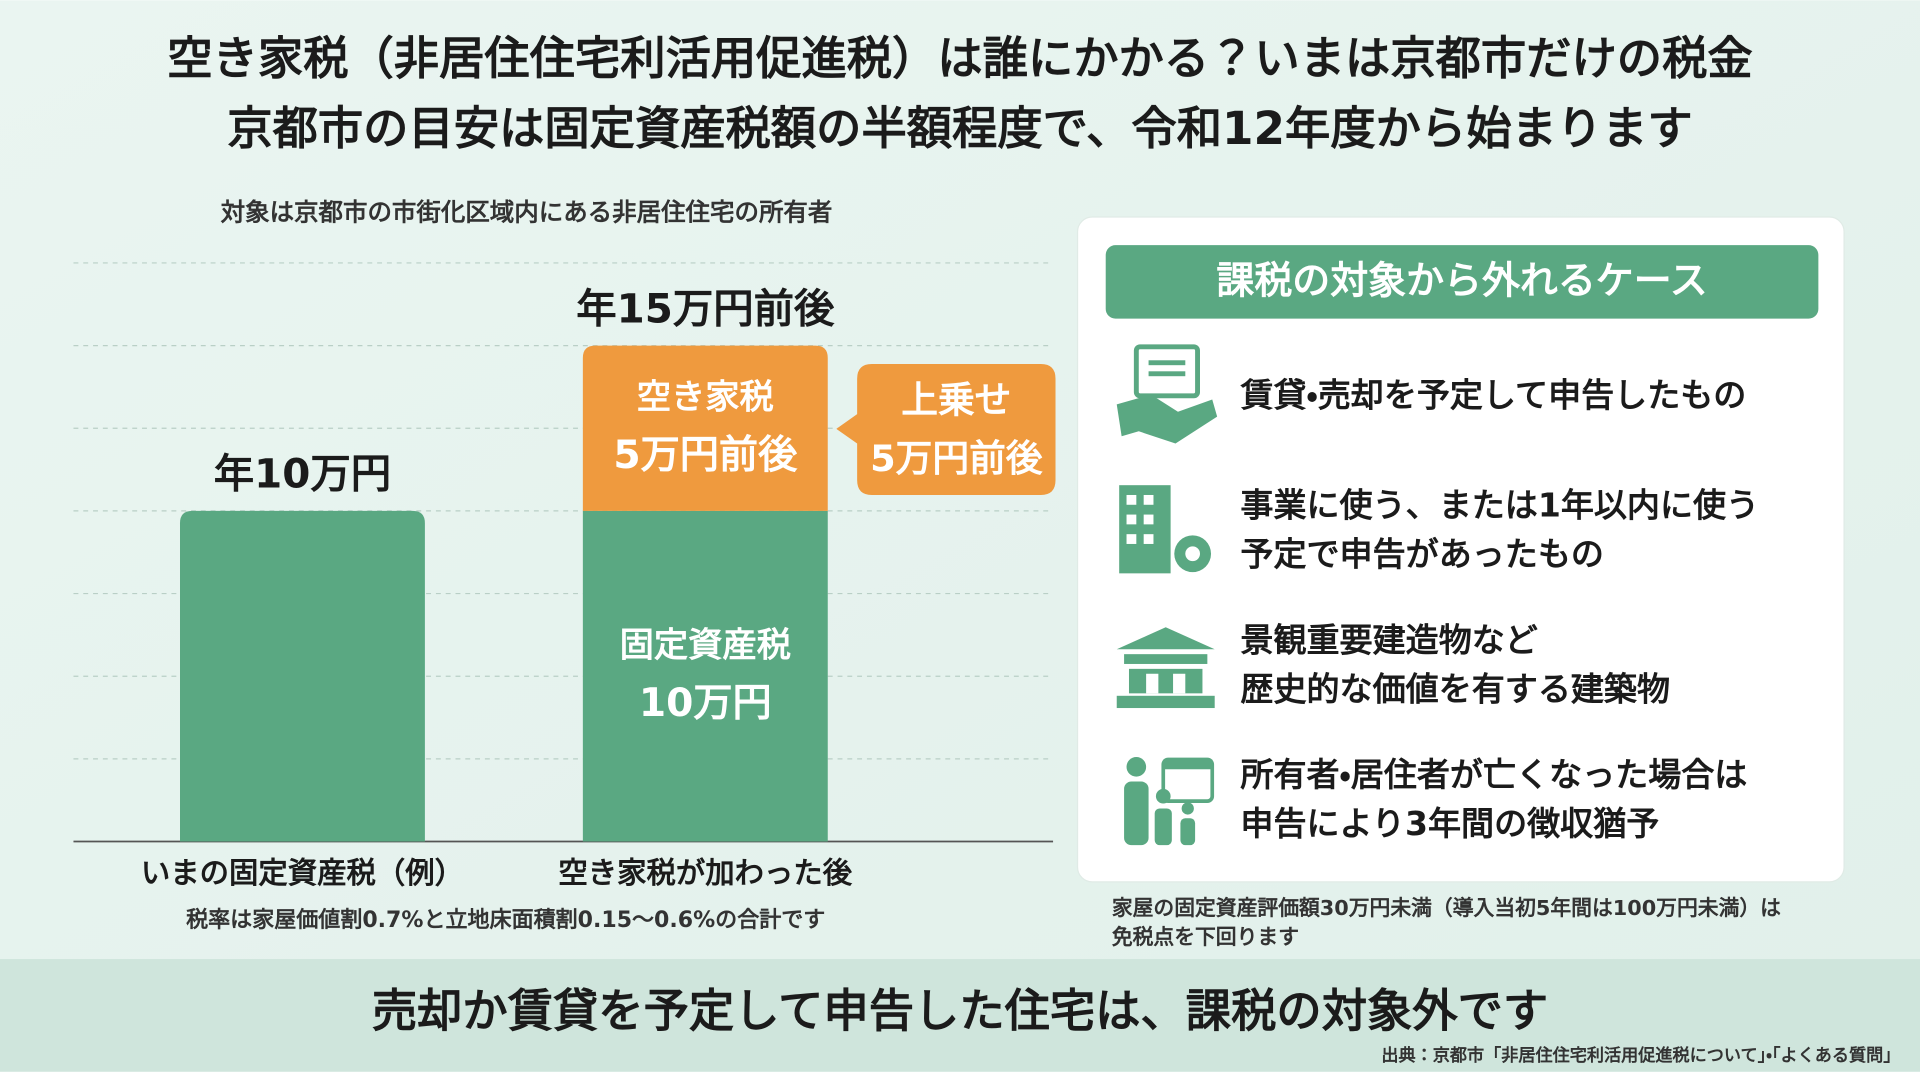  Describe the element at coordinates (959, 128) in the screenshot. I see `title: 京都市の目安は固定資産税額の半額程度で、令和12年度から始まります` at that location.